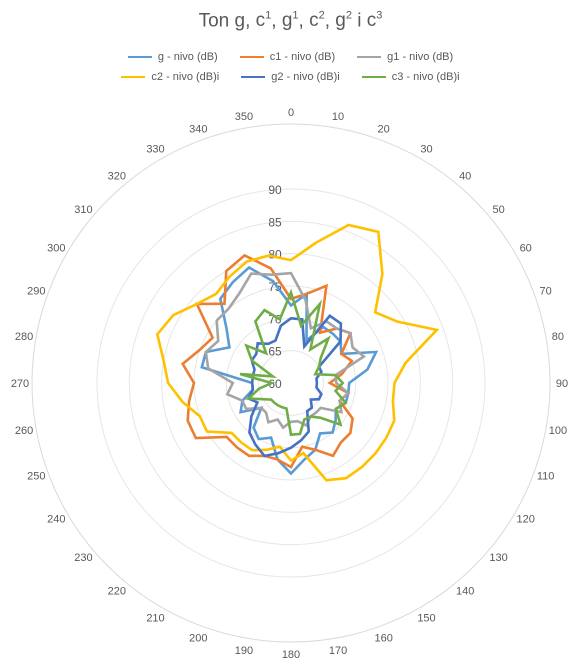 Image resolution: width=581 pixels, height=662 pixels. I want to click on angle-label: 200, so click(198, 639).